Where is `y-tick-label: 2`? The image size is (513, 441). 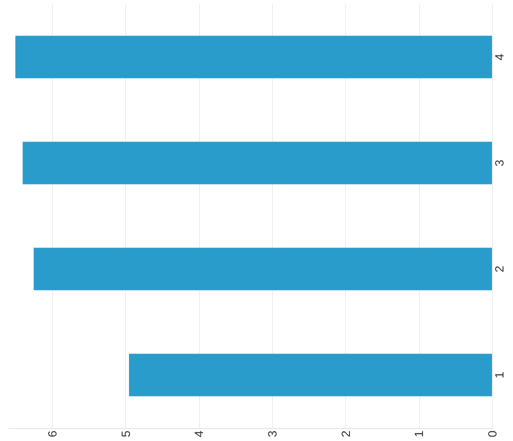 y-tick-label: 2 is located at coordinates (499, 268).